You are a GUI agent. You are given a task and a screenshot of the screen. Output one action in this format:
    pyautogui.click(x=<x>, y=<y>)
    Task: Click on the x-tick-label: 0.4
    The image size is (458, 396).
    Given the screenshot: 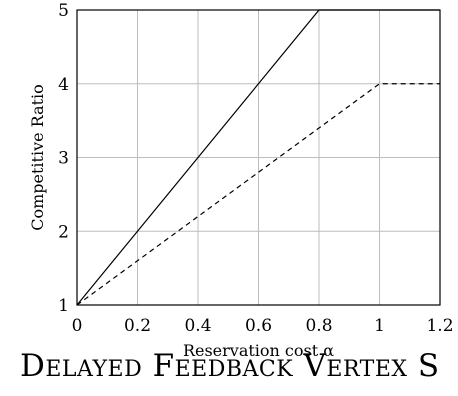 What is the action you would take?
    pyautogui.click(x=197, y=326)
    